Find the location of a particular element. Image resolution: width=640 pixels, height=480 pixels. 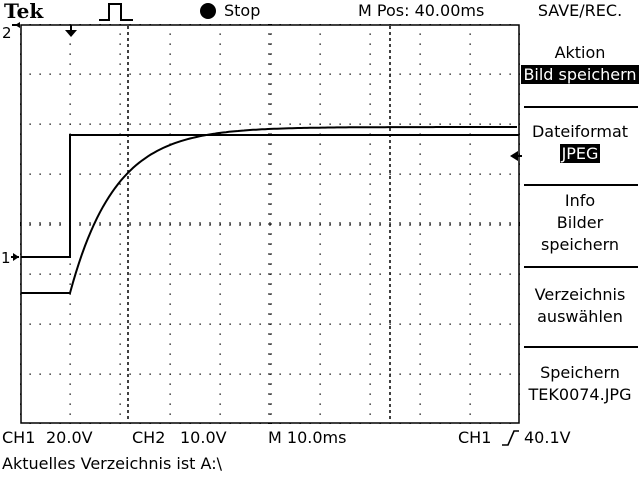

menu-file-format: Dateiformat JPEG is located at coordinates (580, 143).